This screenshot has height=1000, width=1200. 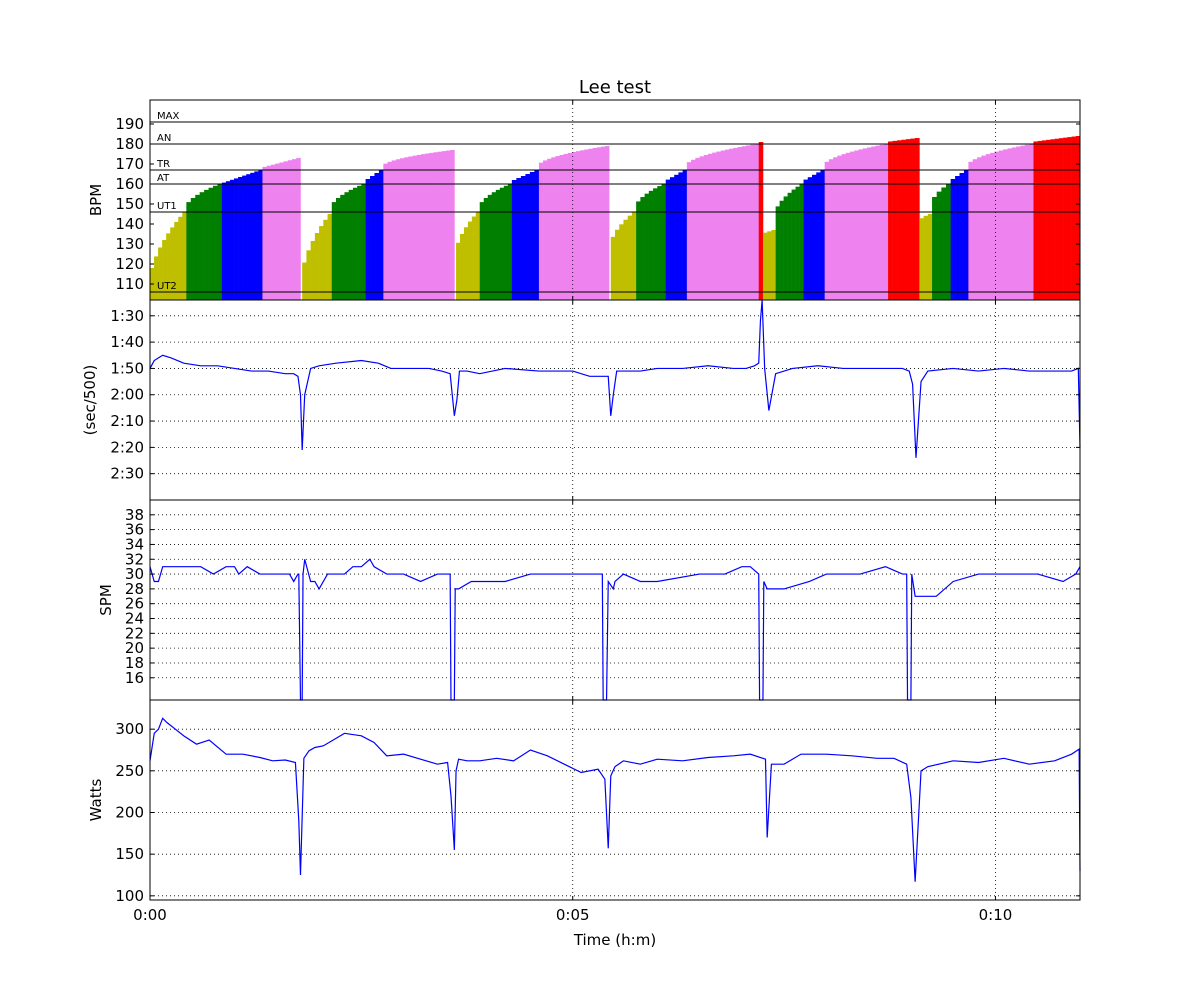 I want to click on pace-ytick-label-0: 1:30, so click(x=127, y=316).